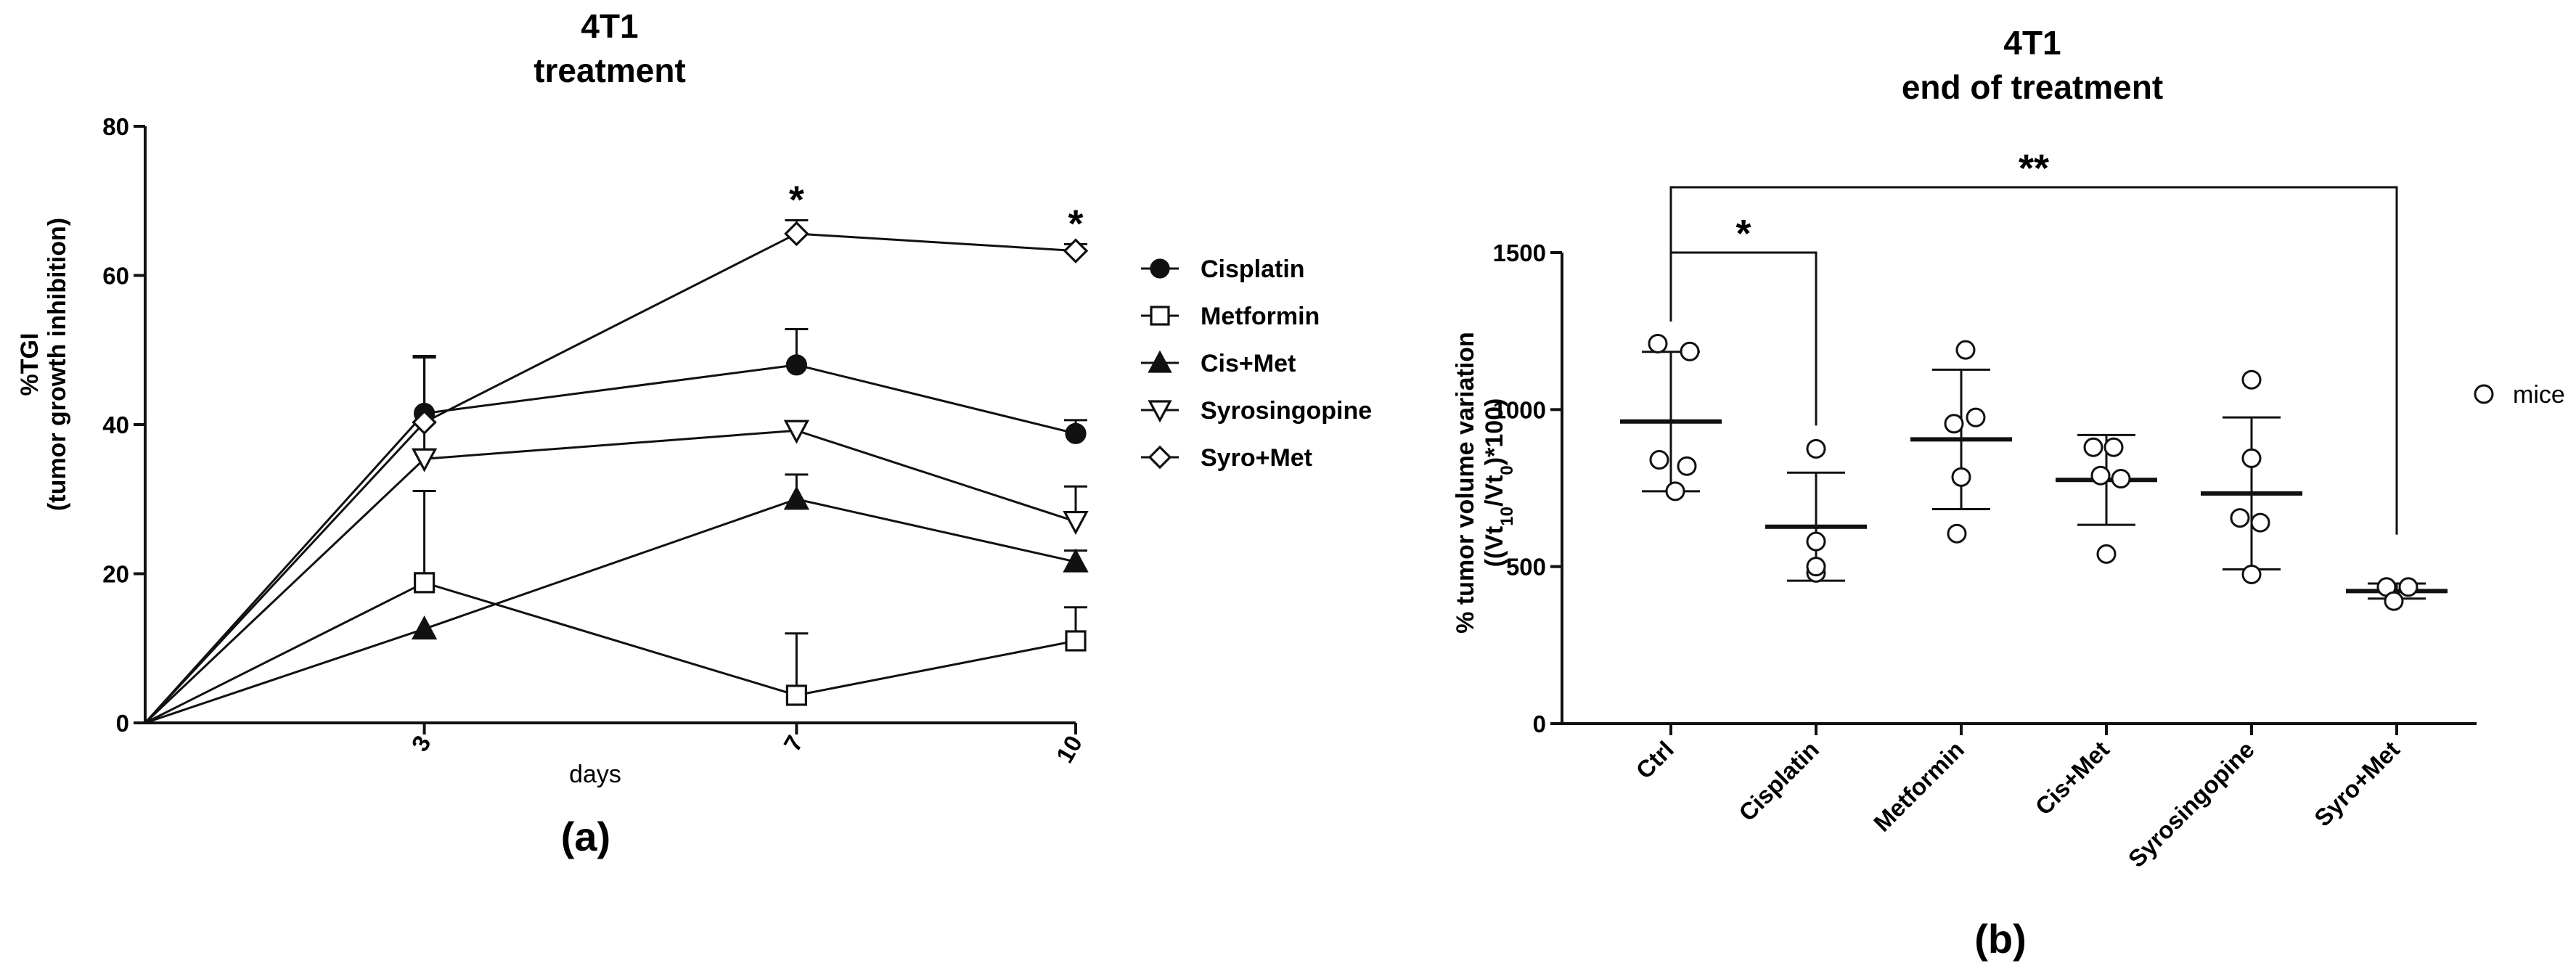 The height and width of the screenshot is (974, 2576). Describe the element at coordinates (1526, 568) in the screenshot. I see `chart-b-y-tick-label: 500` at that location.